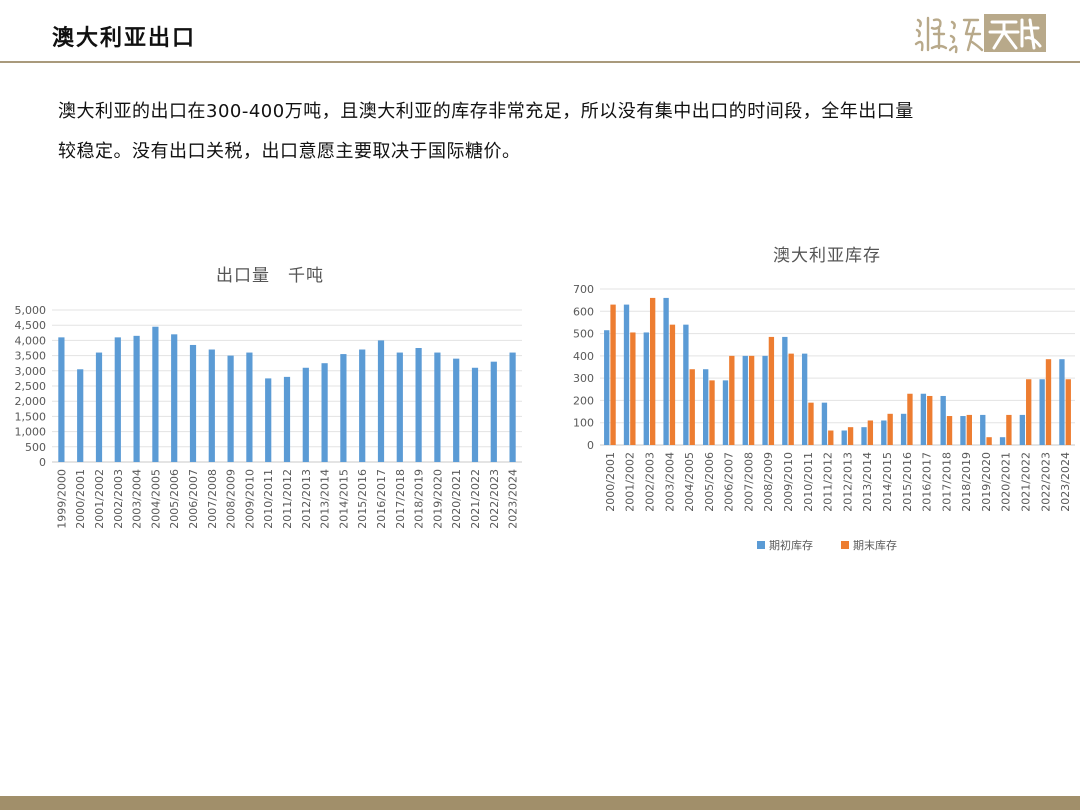 The width and height of the screenshot is (1080, 810). Describe the element at coordinates (540, 62) in the screenshot. I see `header-divider` at that location.